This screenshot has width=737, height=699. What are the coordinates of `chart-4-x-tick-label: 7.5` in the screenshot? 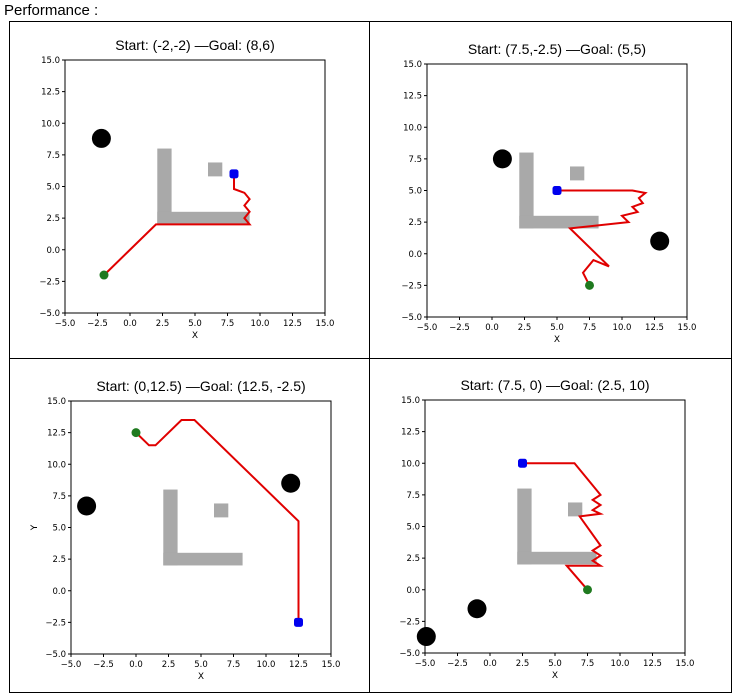 It's located at (588, 664).